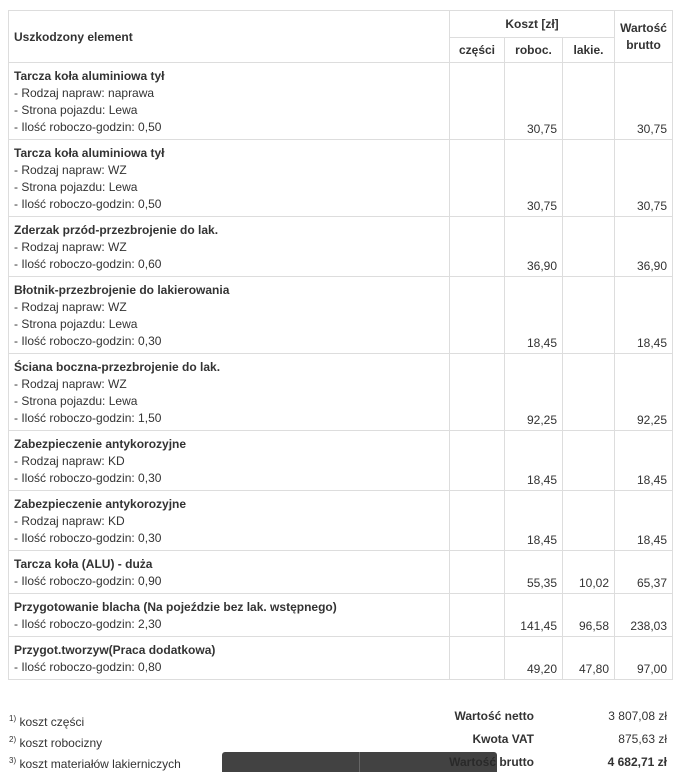 Image resolution: width=677 pixels, height=773 pixels. Describe the element at coordinates (588, 658) in the screenshot. I see `cost-paint: 47,80` at that location.